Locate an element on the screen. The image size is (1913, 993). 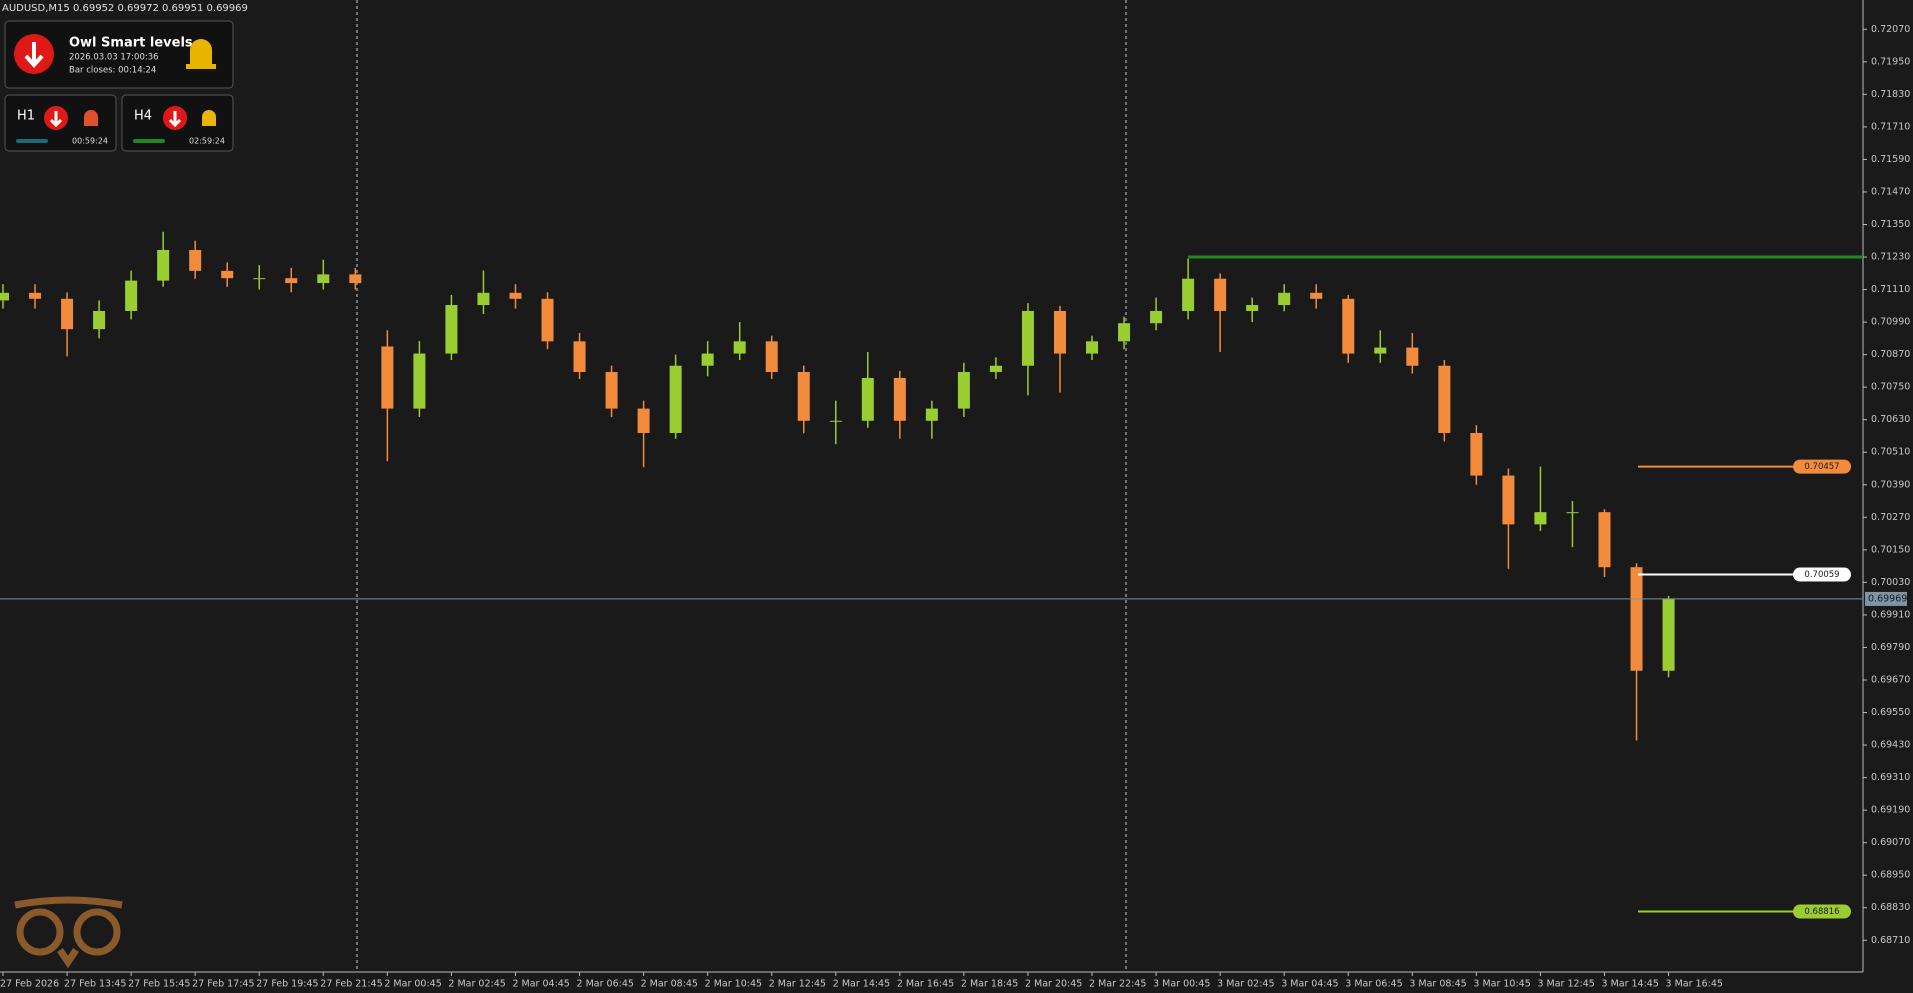
logo-brow is located at coordinates (68, 932).